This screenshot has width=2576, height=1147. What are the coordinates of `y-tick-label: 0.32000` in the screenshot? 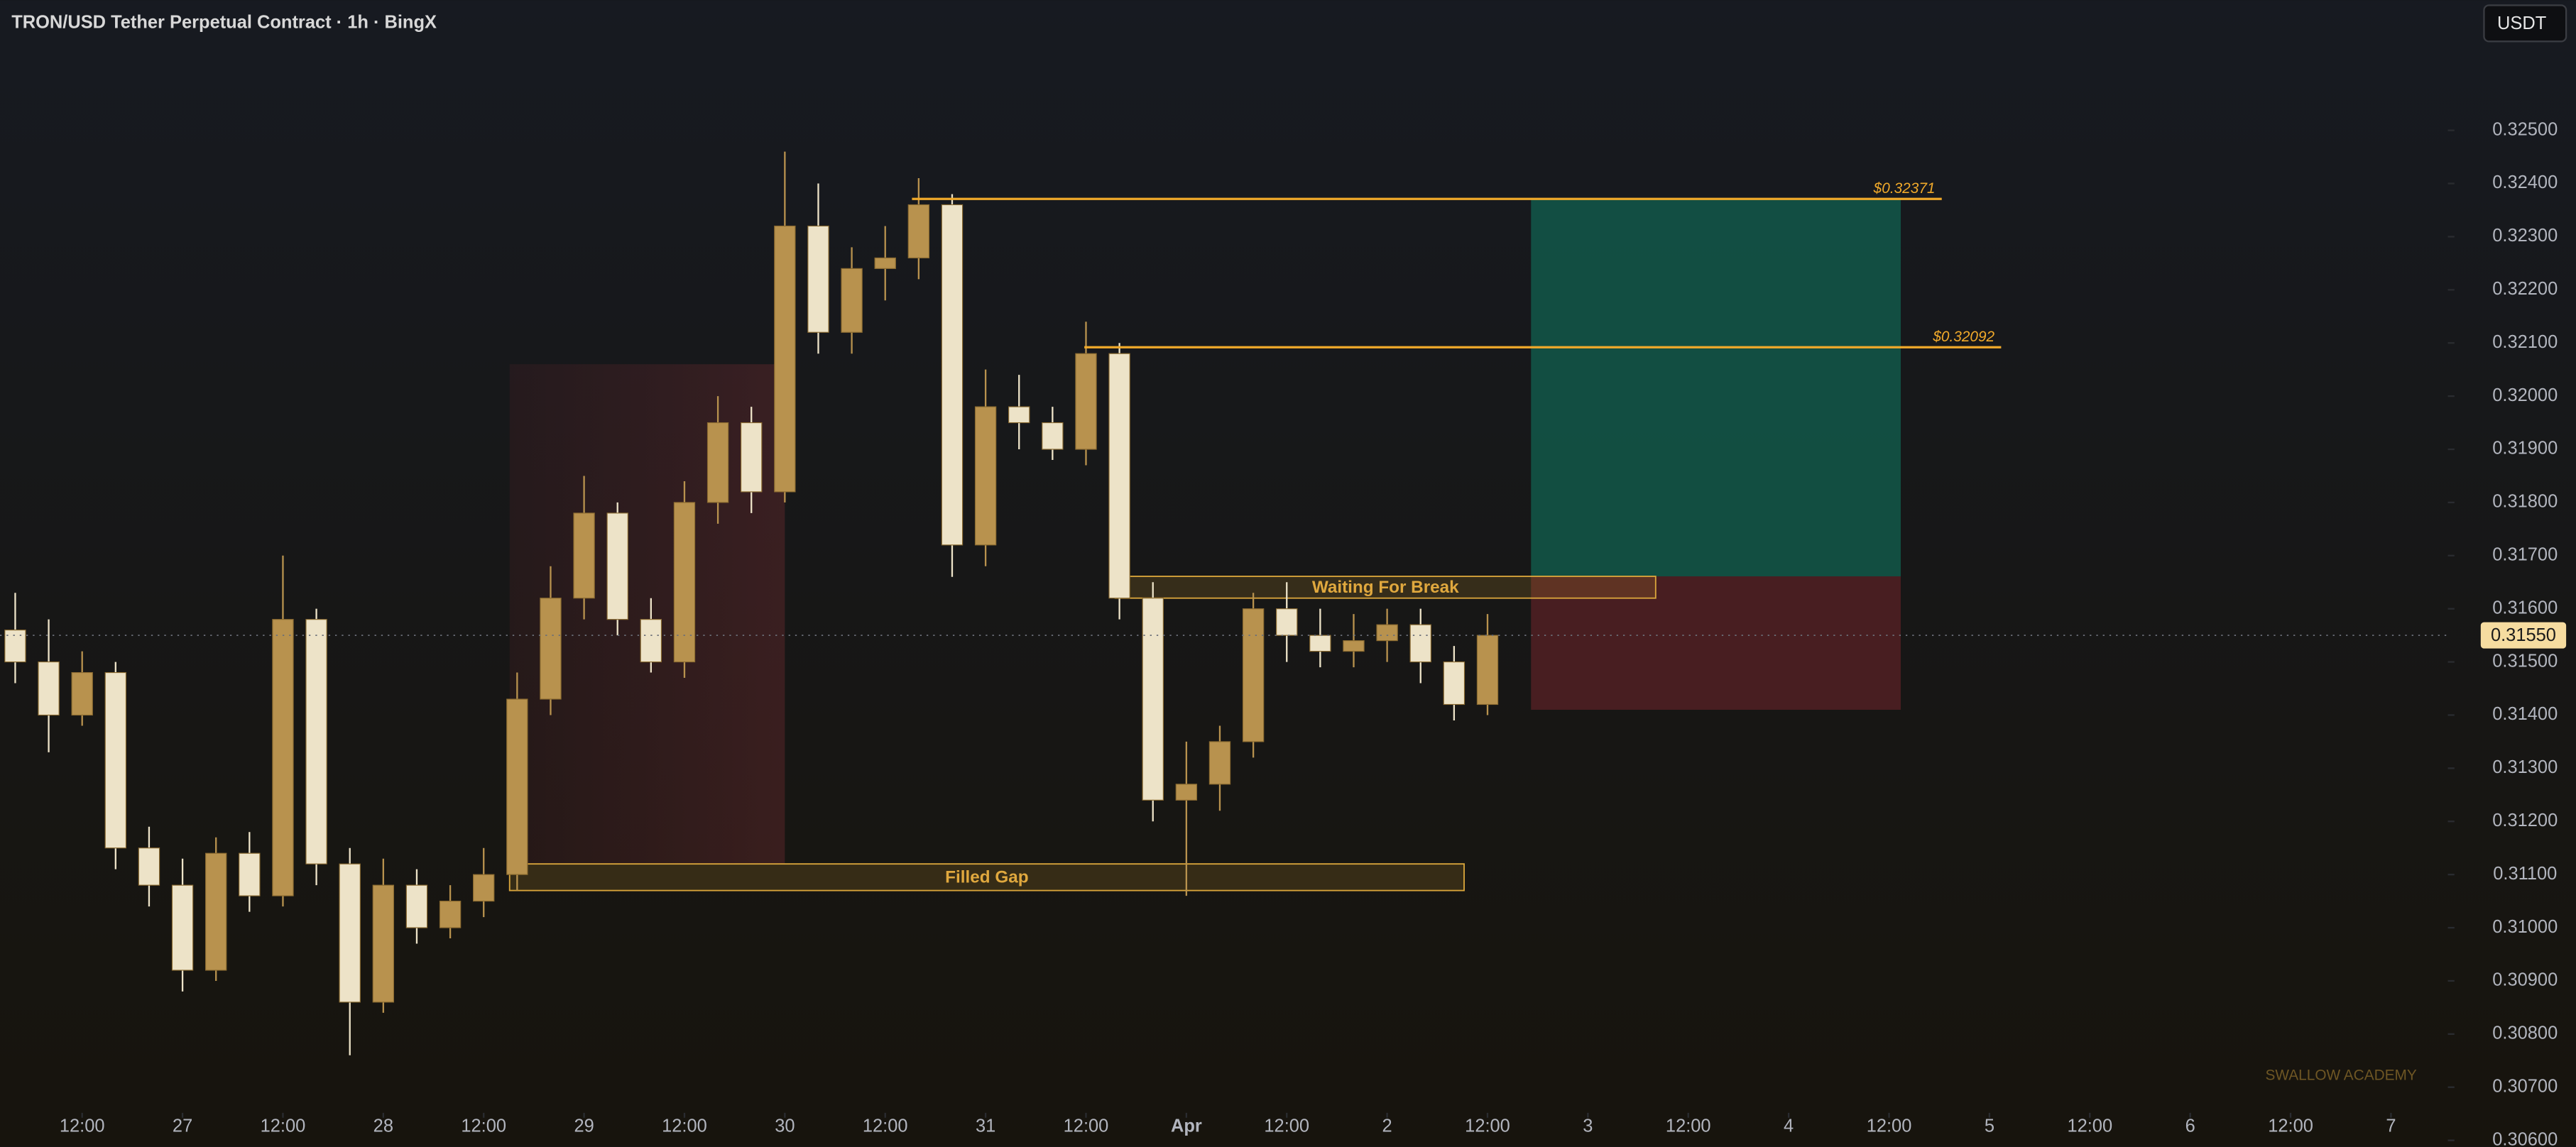 It's located at (2525, 395).